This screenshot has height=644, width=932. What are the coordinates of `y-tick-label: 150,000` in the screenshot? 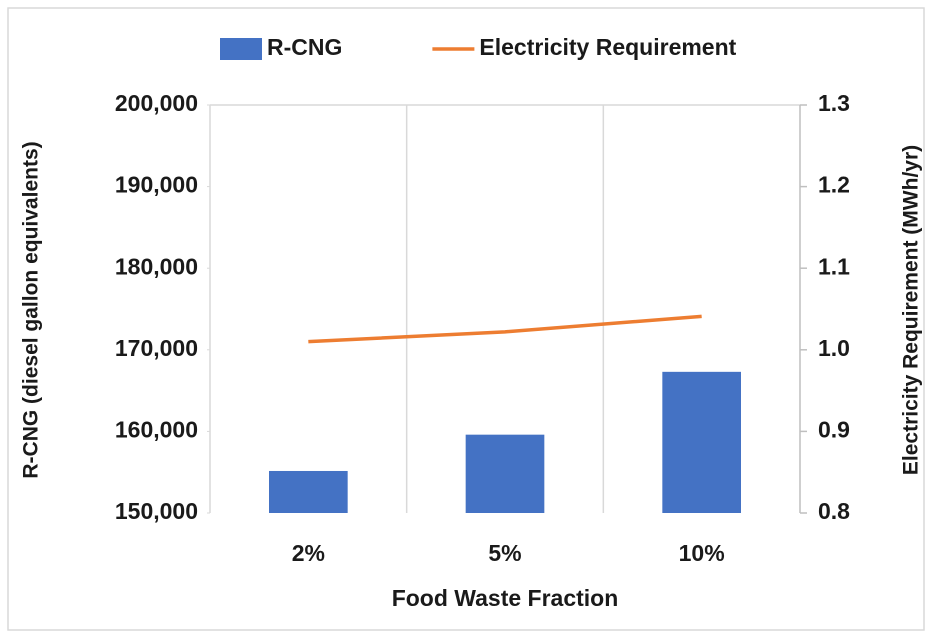 It's located at (156, 511).